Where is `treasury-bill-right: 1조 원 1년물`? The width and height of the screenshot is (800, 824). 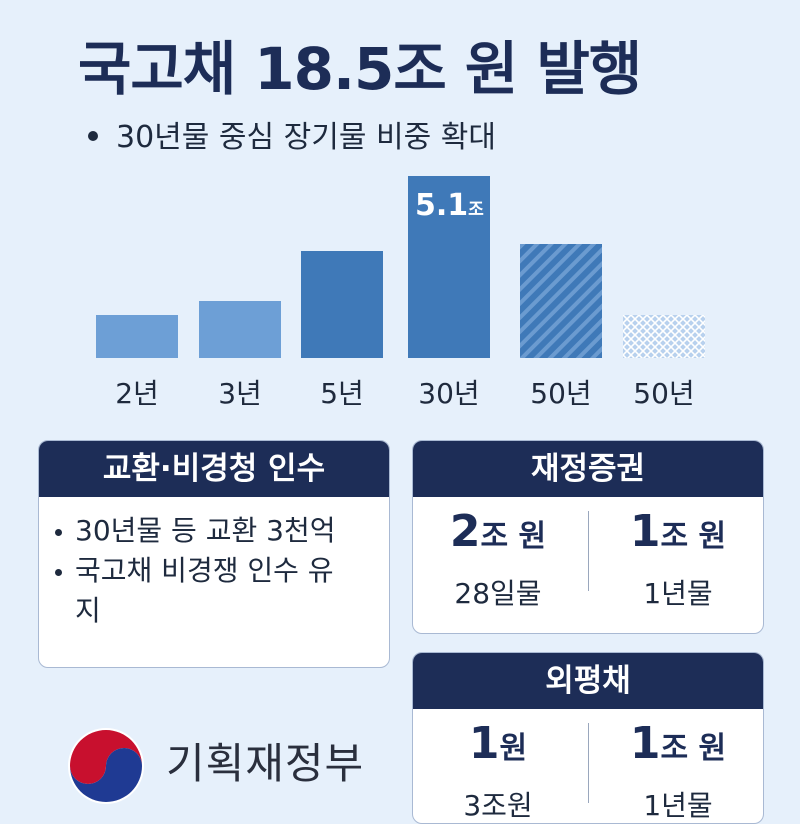 treasury-bill-right: 1조 원 1년물 is located at coordinates (678, 554).